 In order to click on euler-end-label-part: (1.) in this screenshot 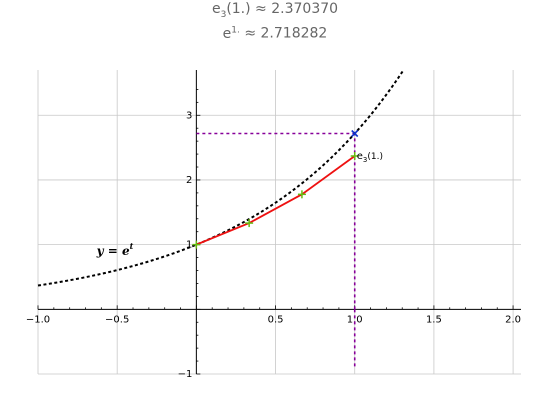, I will do `click(375, 157)`.